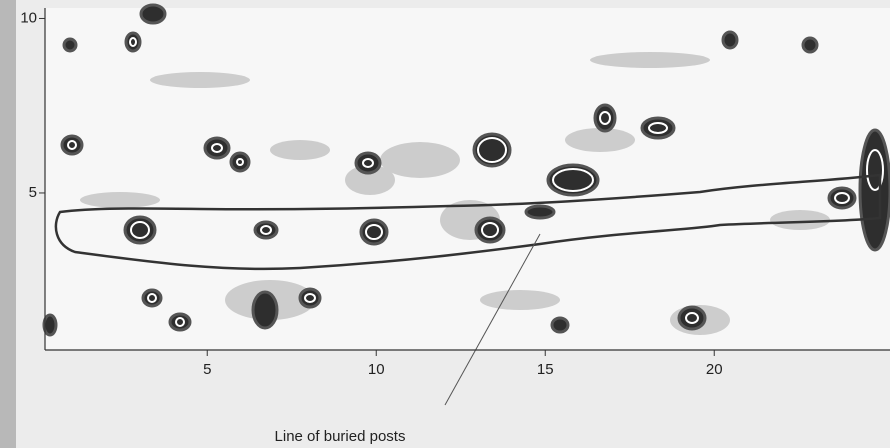  What do you see at coordinates (33, 192) in the screenshot?
I see `y-tick-label: 5` at bounding box center [33, 192].